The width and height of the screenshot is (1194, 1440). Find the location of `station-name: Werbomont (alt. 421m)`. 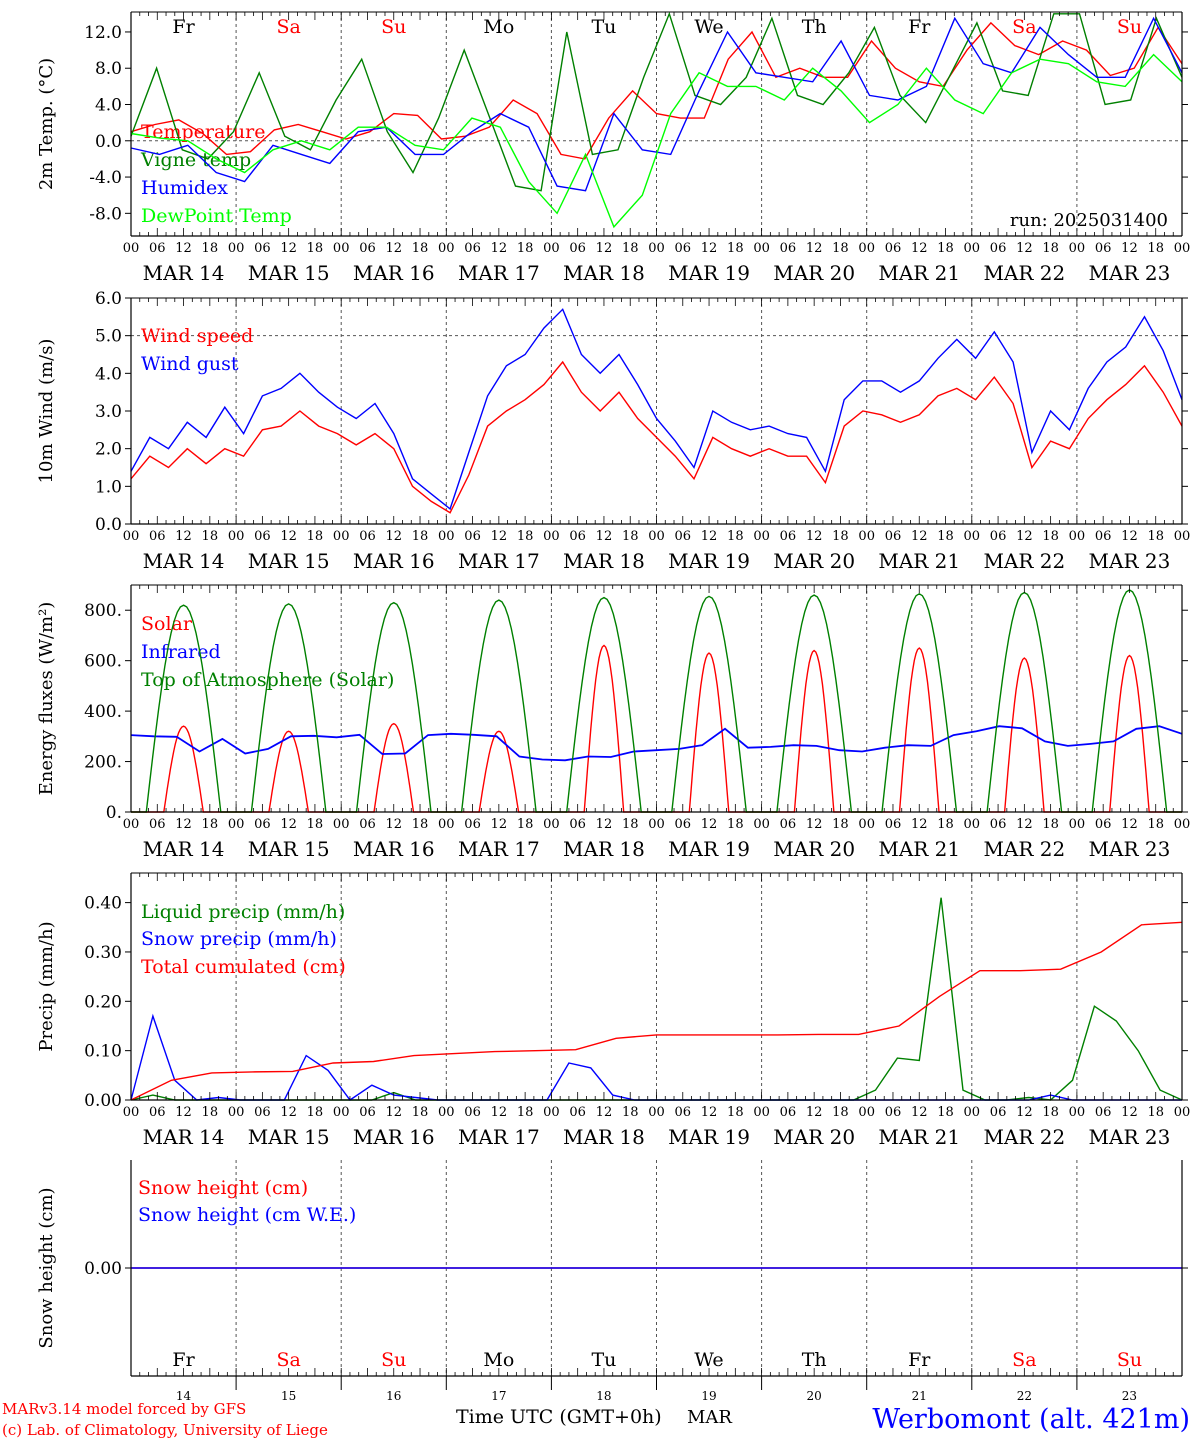

station-name: Werbomont (alt. 421m) is located at coordinates (1031, 1419).